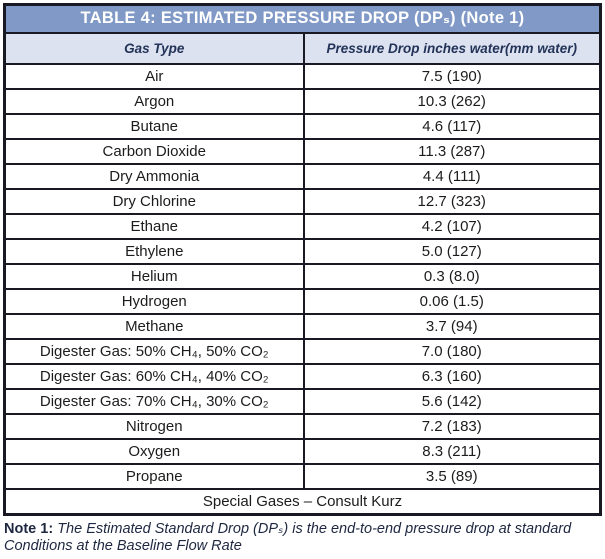 Image resolution: width=605 pixels, height=559 pixels. I want to click on table-row: Ethylene 5.0 (127), so click(302, 250).